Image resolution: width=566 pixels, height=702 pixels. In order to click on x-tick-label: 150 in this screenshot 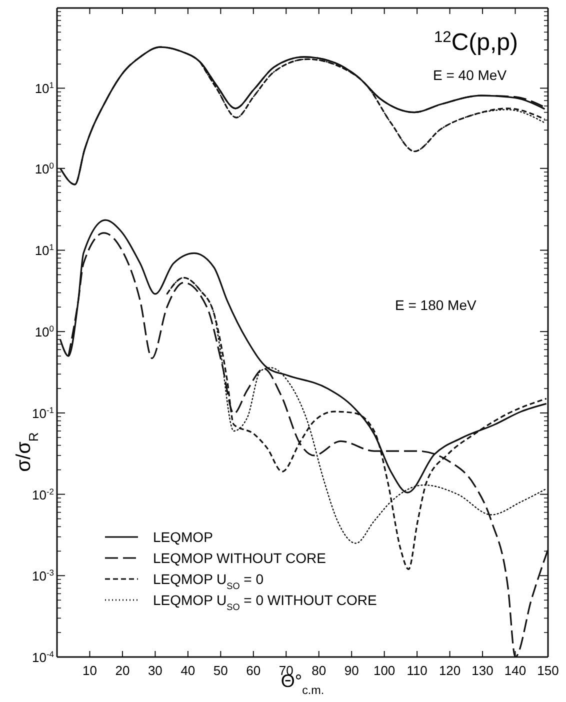, I will do `click(548, 670)`.